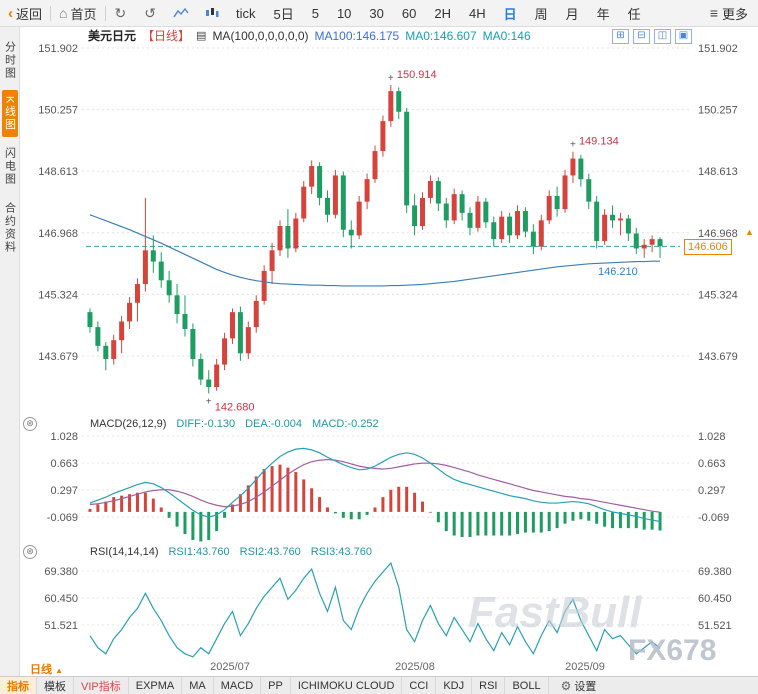  I want to click on sidebar-item-timeline: 分时图, so click(9, 60).